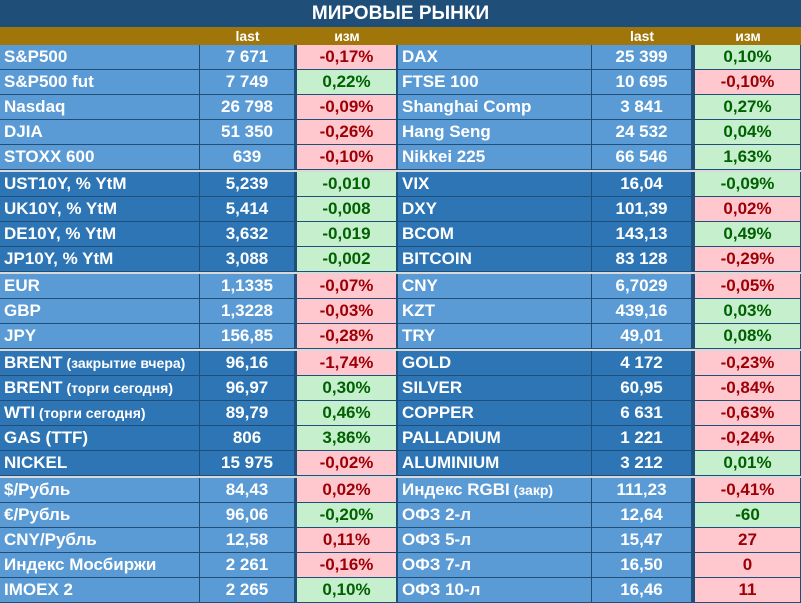 This screenshot has height=603, width=801. What do you see at coordinates (247, 565) in the screenshot?
I see `last-value: 2 261` at bounding box center [247, 565].